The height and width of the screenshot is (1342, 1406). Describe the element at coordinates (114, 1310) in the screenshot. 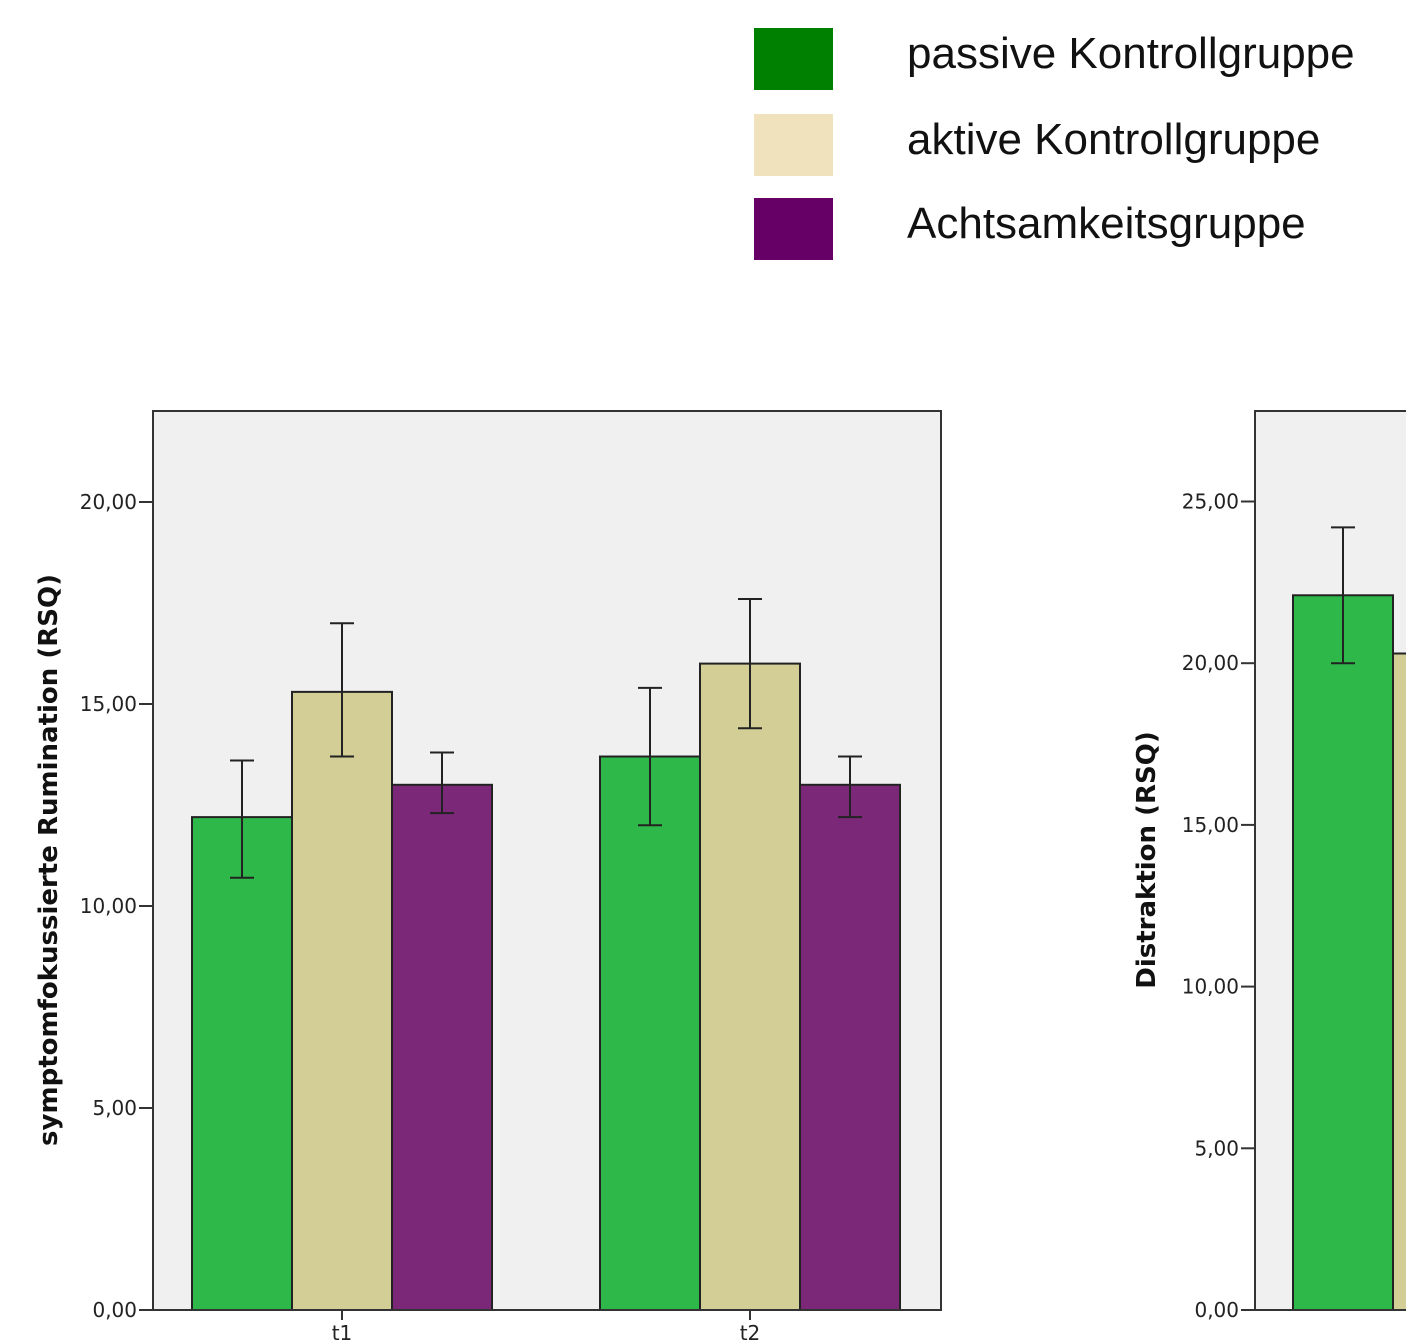

I see `ytick-label-0-0: 0,00` at that location.